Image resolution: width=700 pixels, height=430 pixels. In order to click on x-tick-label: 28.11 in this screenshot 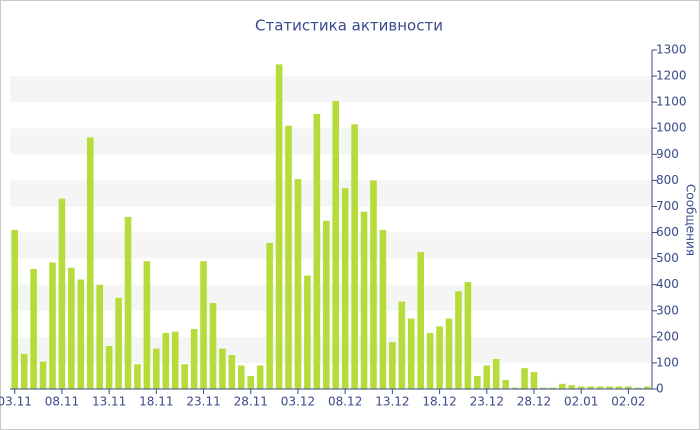, I will do `click(251, 402)`.